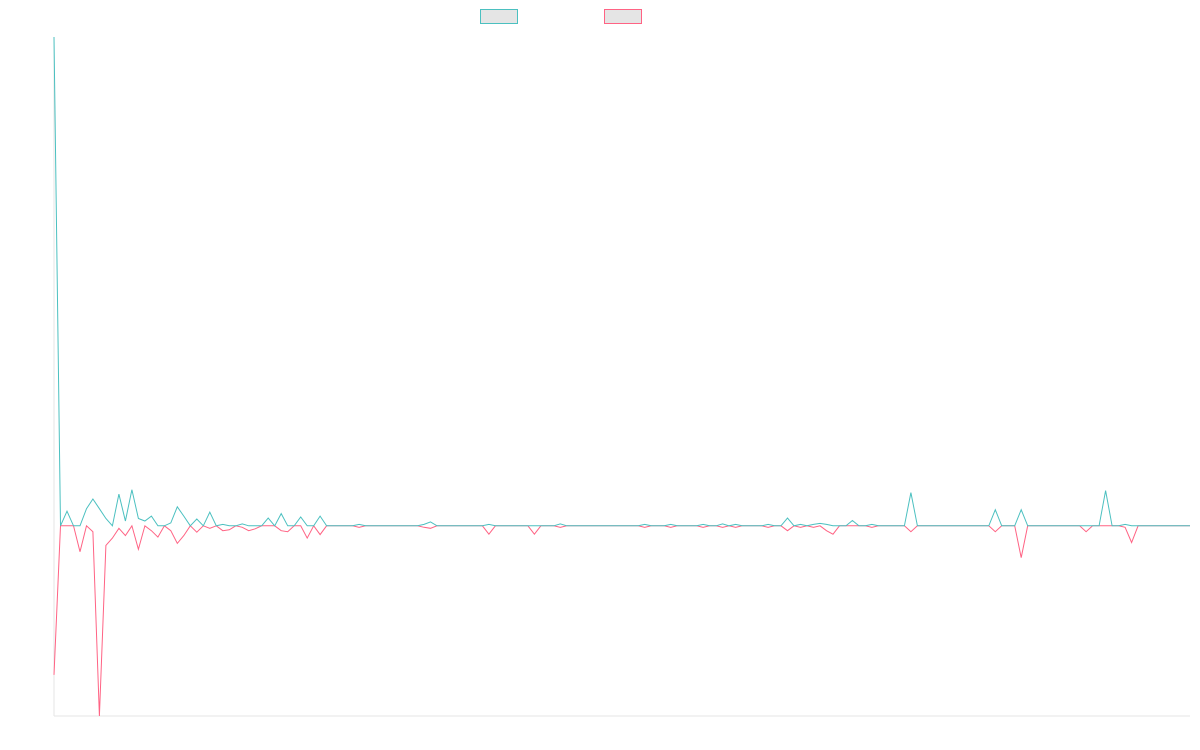 Image resolution: width=1200 pixels, height=750 pixels. Describe the element at coordinates (600, 18) in the screenshot. I see `legend` at that location.